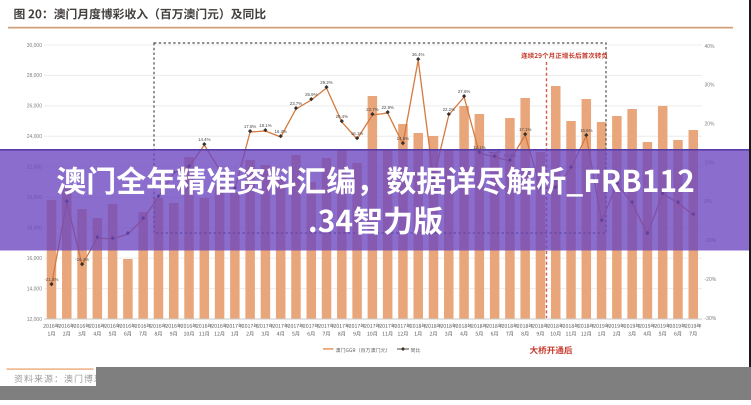  What do you see at coordinates (710, 86) in the screenshot?
I see `svg-text: 30%` at bounding box center [710, 86].